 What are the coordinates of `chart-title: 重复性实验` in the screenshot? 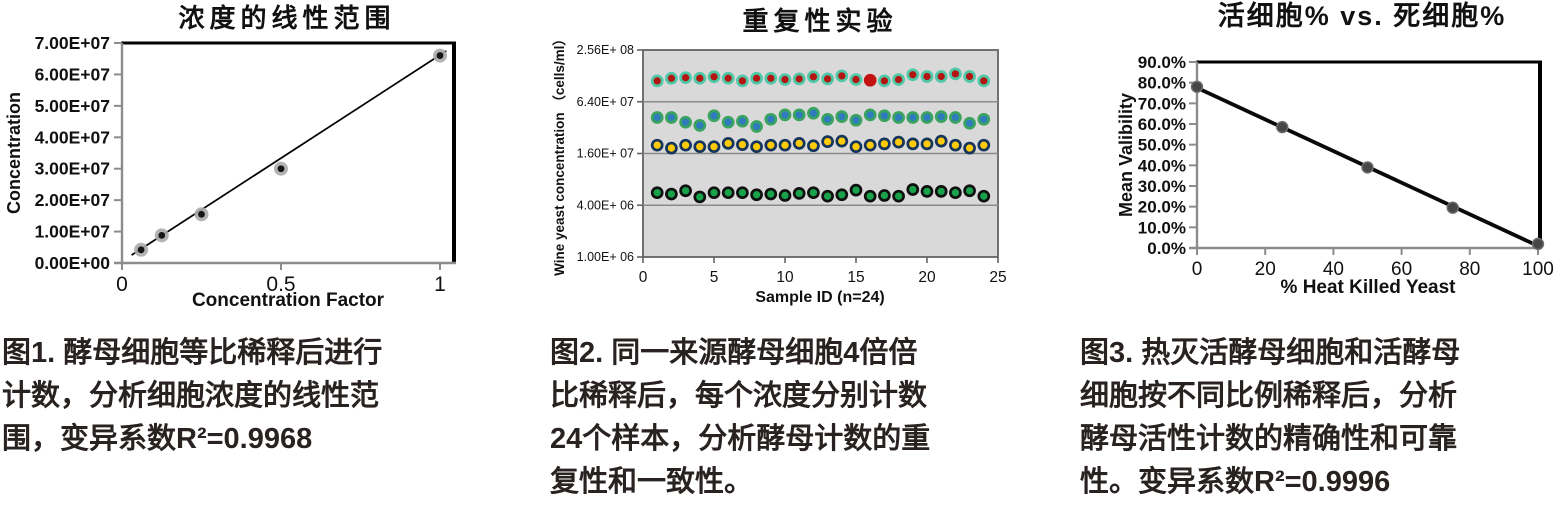 It's located at (819, 21).